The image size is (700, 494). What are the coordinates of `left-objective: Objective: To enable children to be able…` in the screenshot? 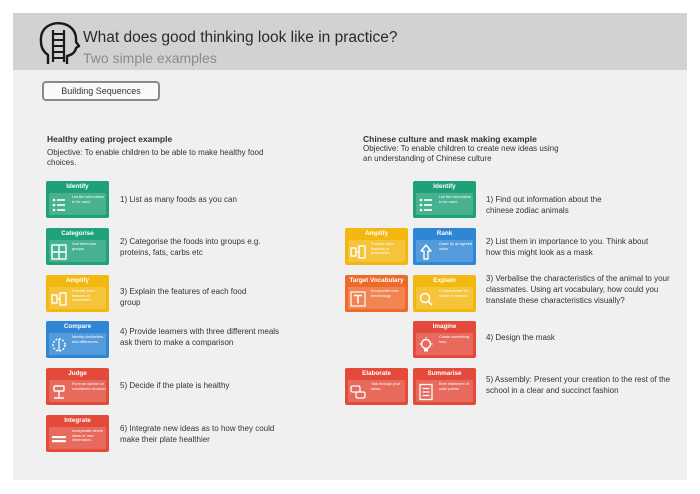 It's located at (155, 157).